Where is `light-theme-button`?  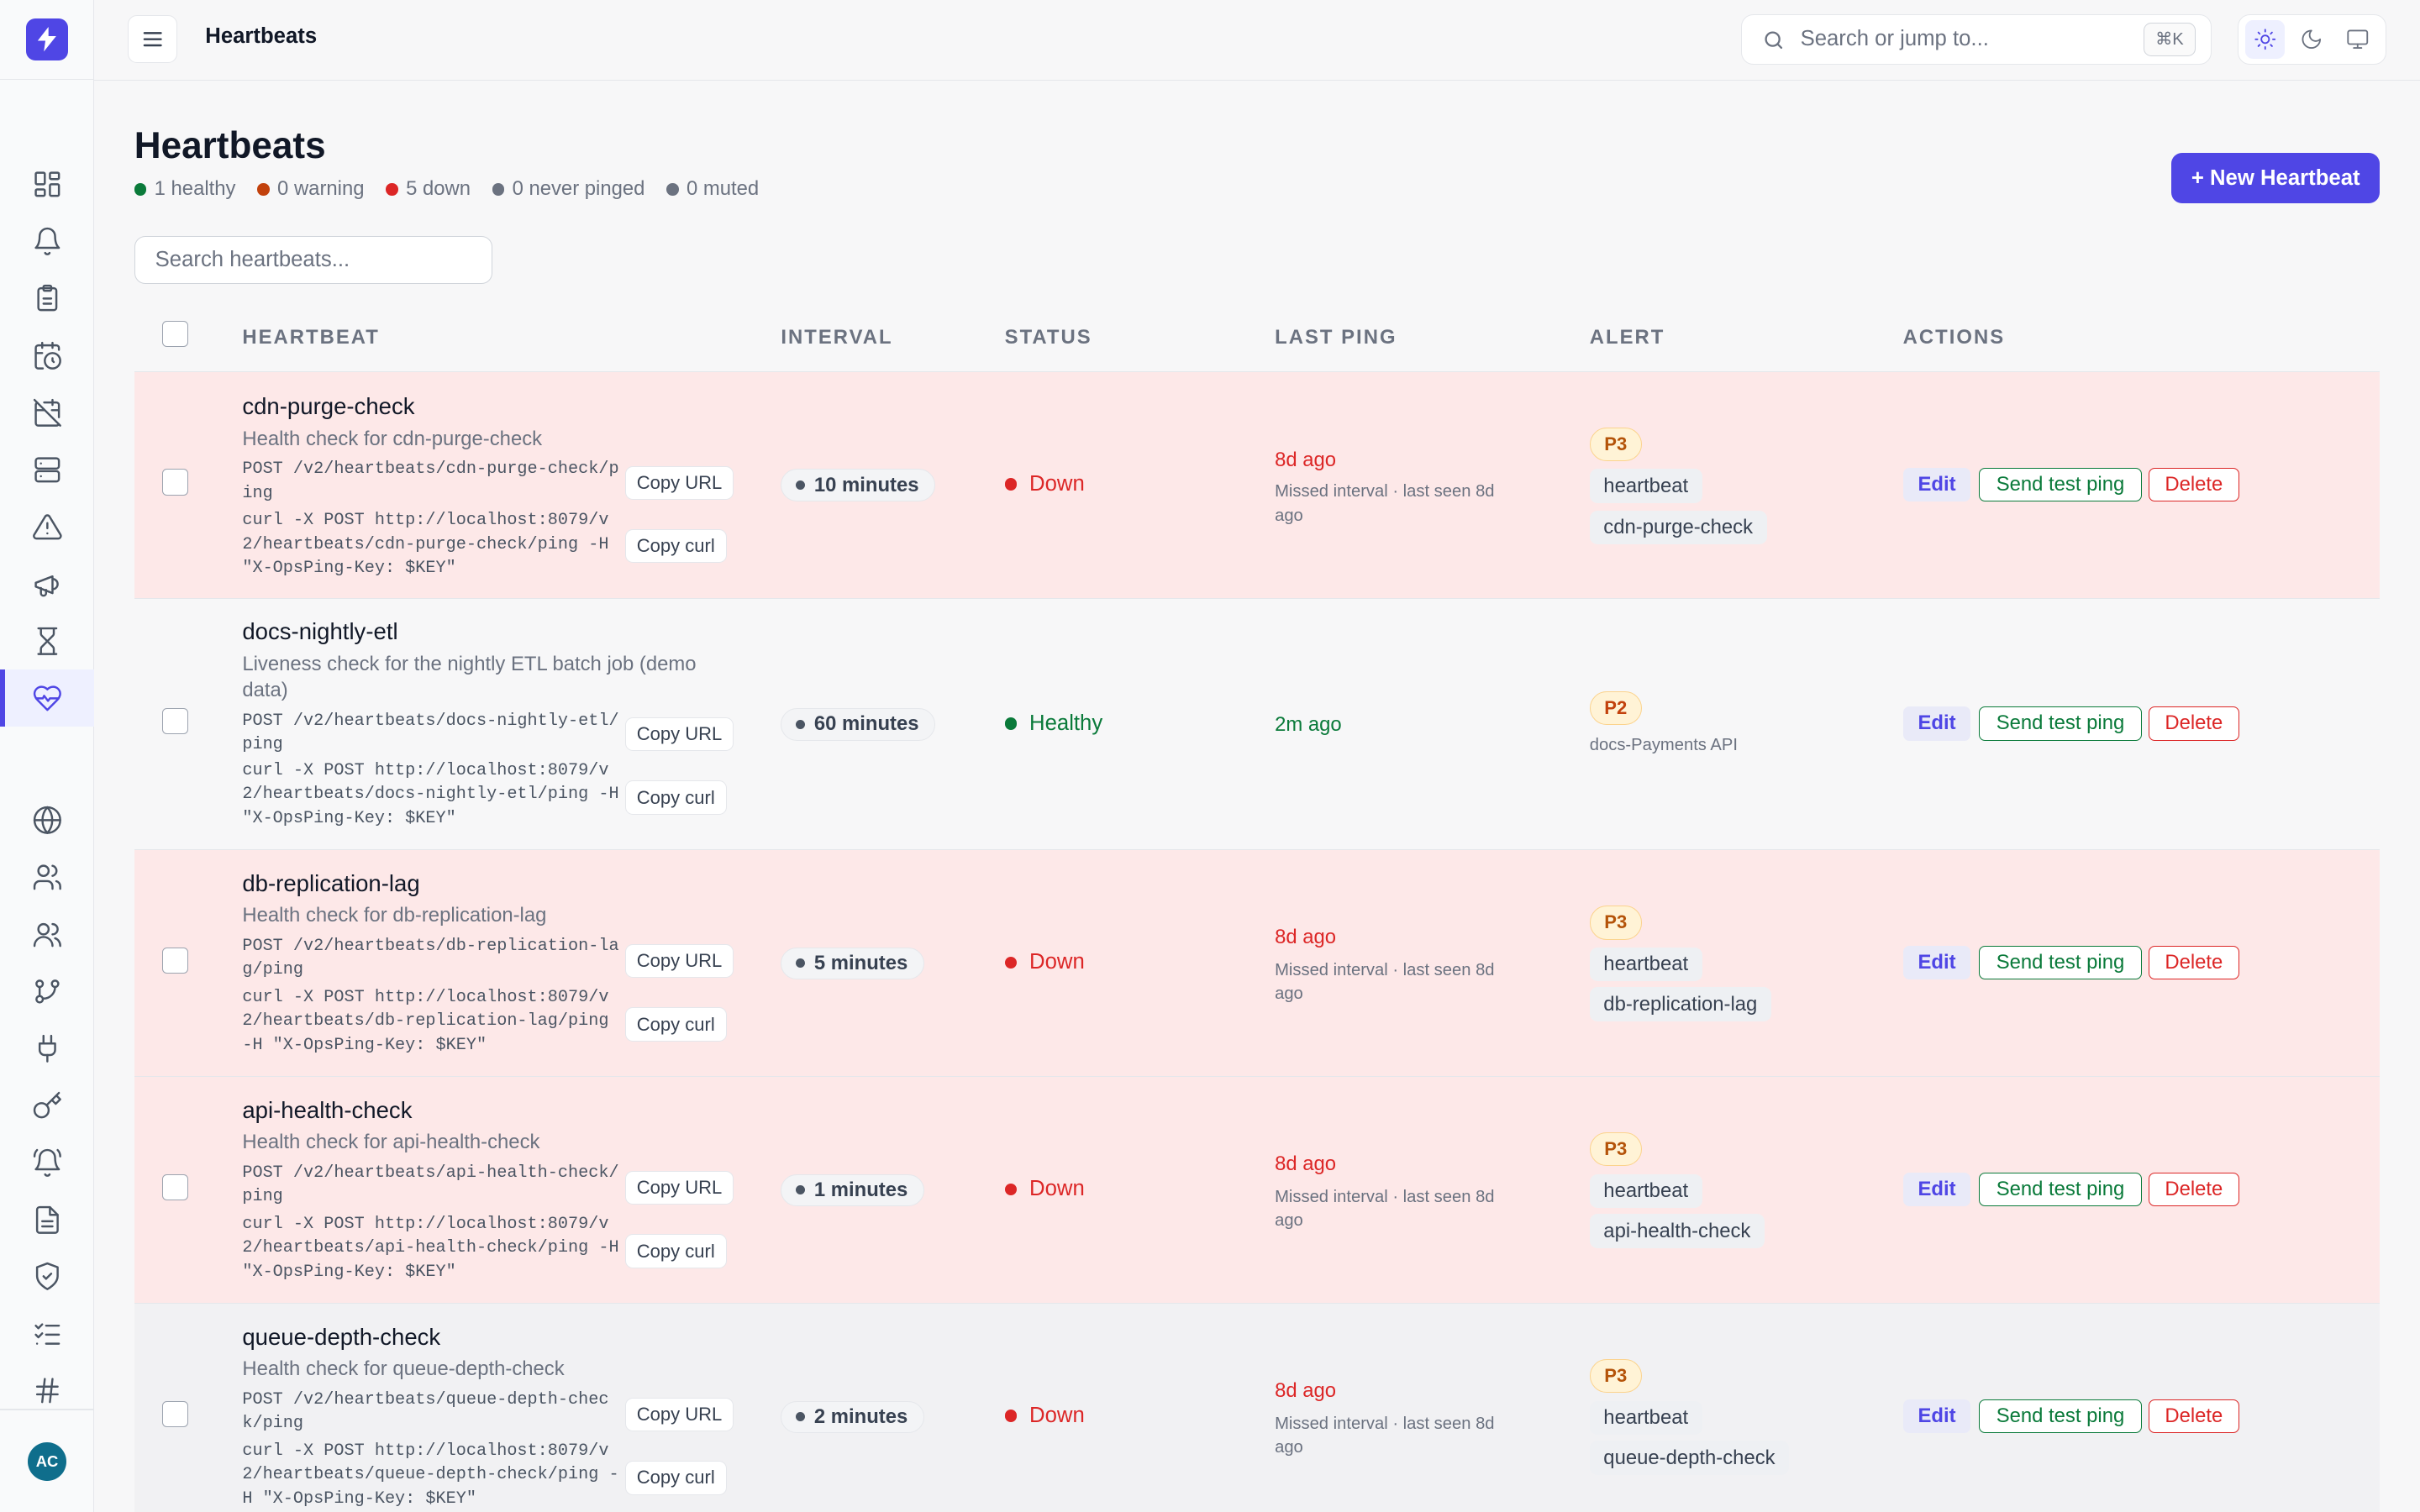 light-theme-button is located at coordinates (2265, 39).